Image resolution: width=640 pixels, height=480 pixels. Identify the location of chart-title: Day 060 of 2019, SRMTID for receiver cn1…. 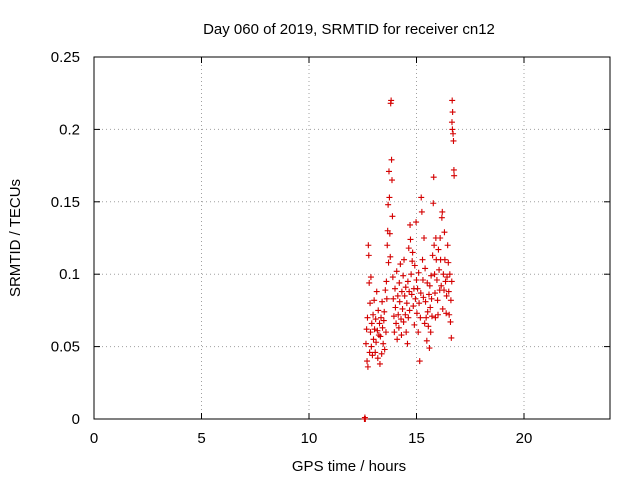
(349, 29).